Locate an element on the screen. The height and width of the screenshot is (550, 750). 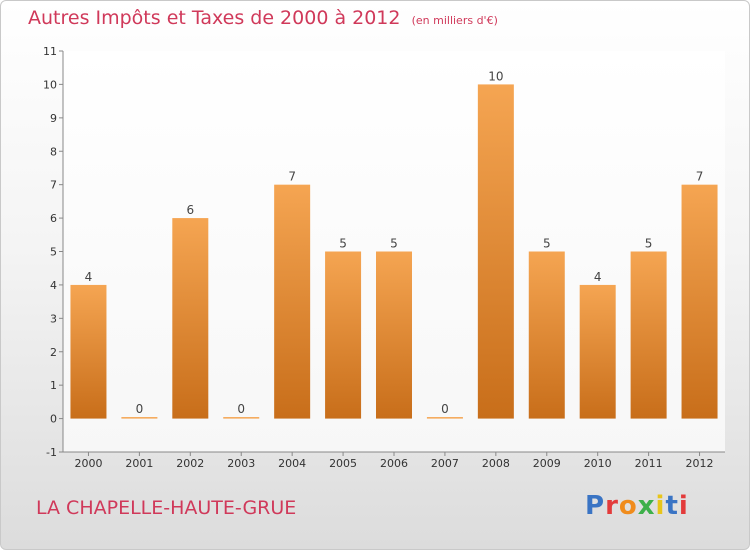
x-tick-label: 2007 is located at coordinates (445, 463).